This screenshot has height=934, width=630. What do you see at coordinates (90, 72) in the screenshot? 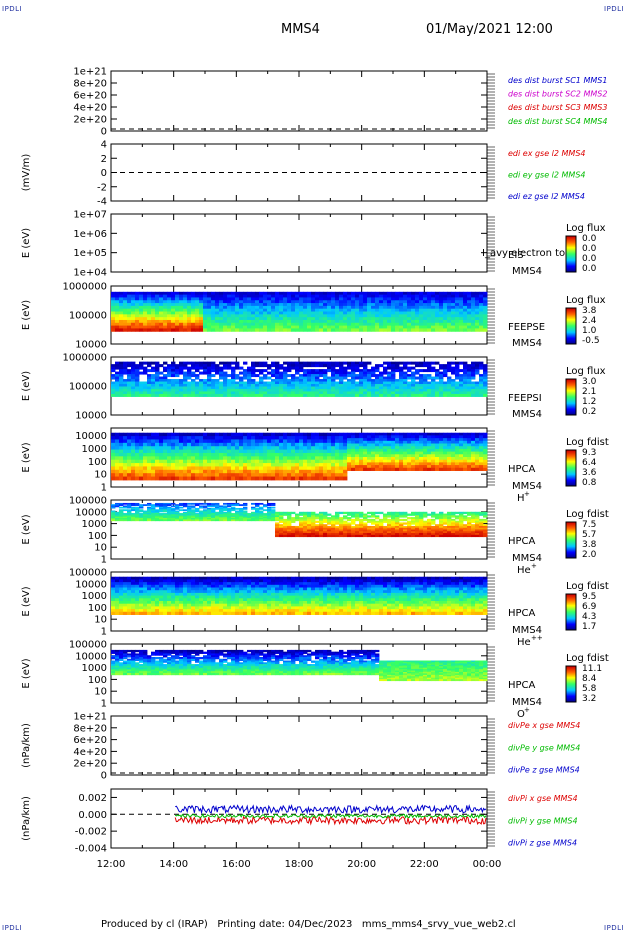
I see `des_dist-ytick-label: 1e+21` at bounding box center [90, 72].